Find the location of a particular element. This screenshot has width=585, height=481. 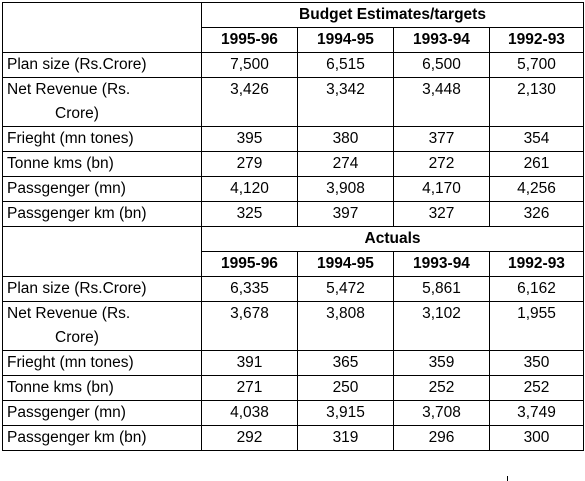

value-cell: 3,708 is located at coordinates (441, 413).